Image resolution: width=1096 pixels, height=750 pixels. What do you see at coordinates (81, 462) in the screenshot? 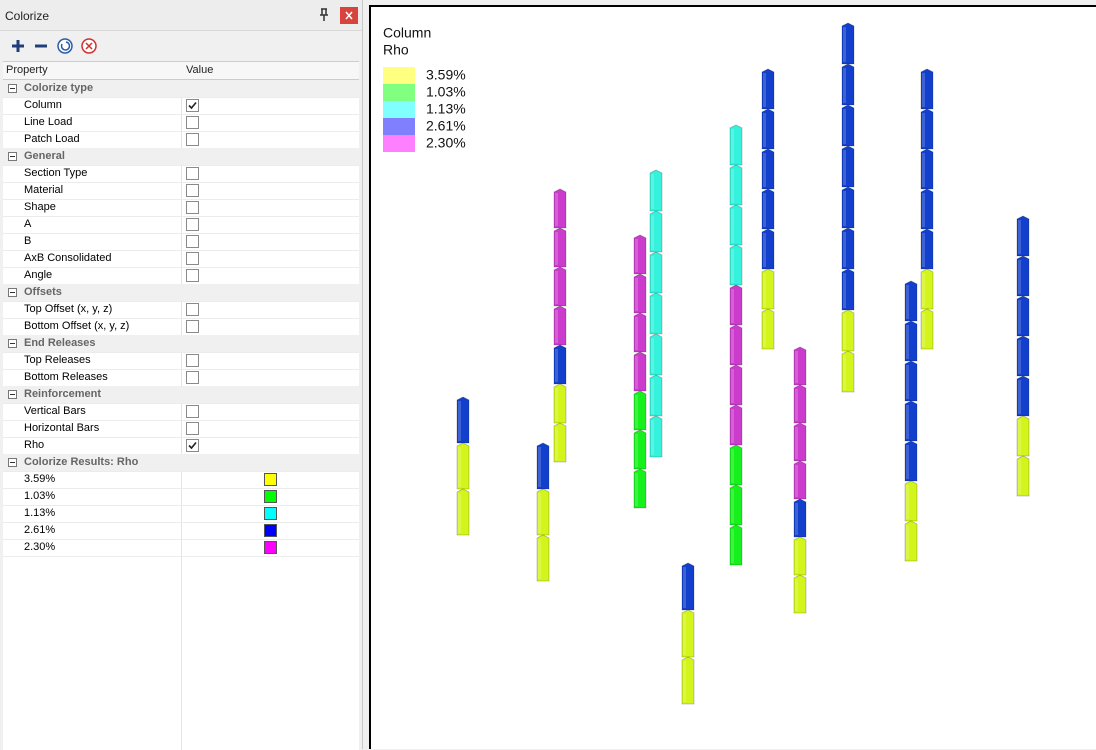
I see `group-label: Colorize Results: Rho` at bounding box center [81, 462].